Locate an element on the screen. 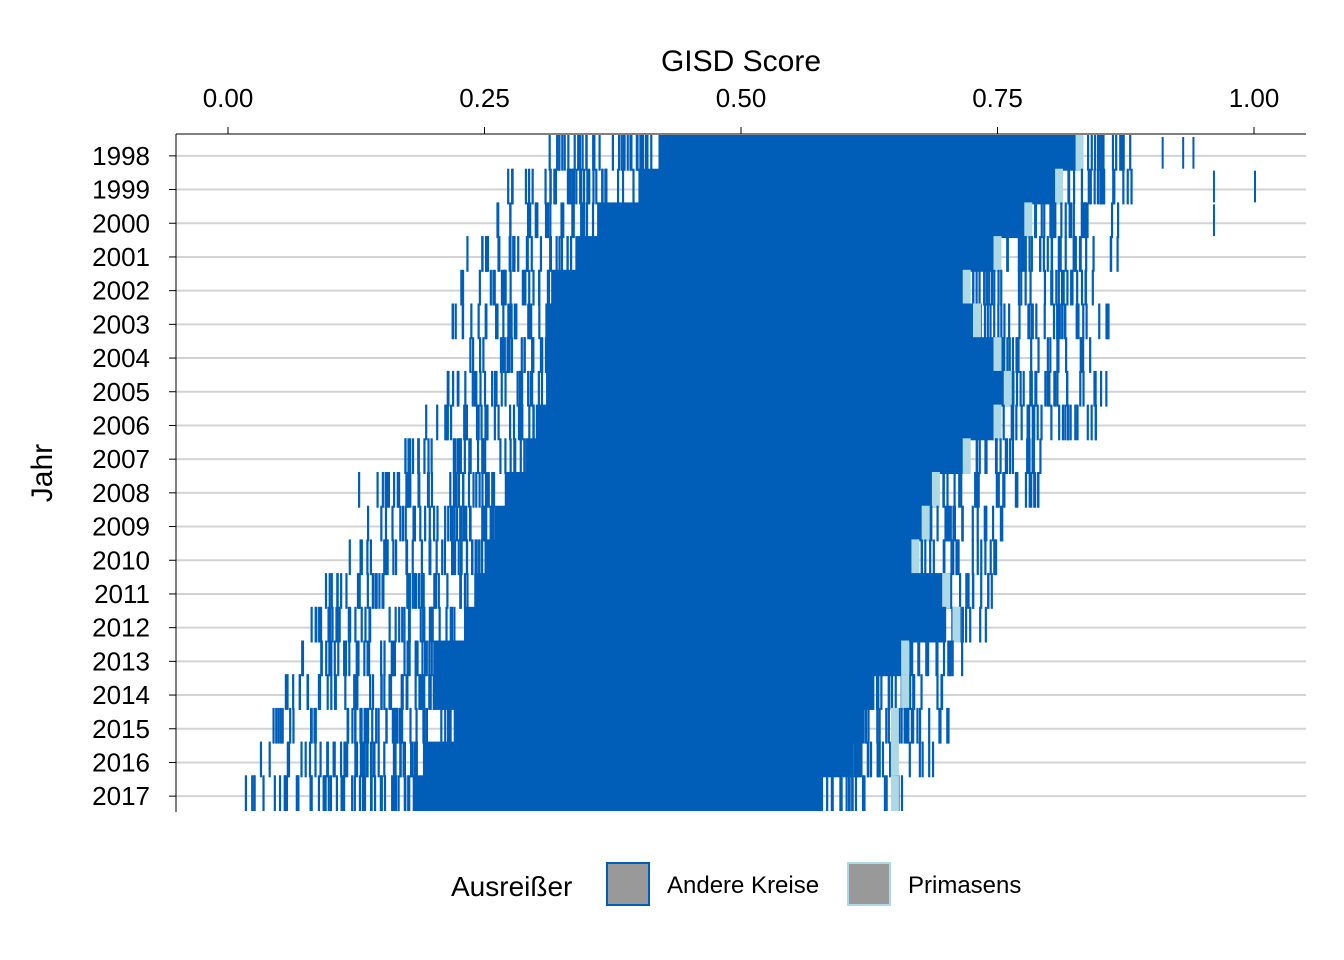  x-ticks: 0.00 0.25 0.50 0.75 1.00 is located at coordinates (741, 108).